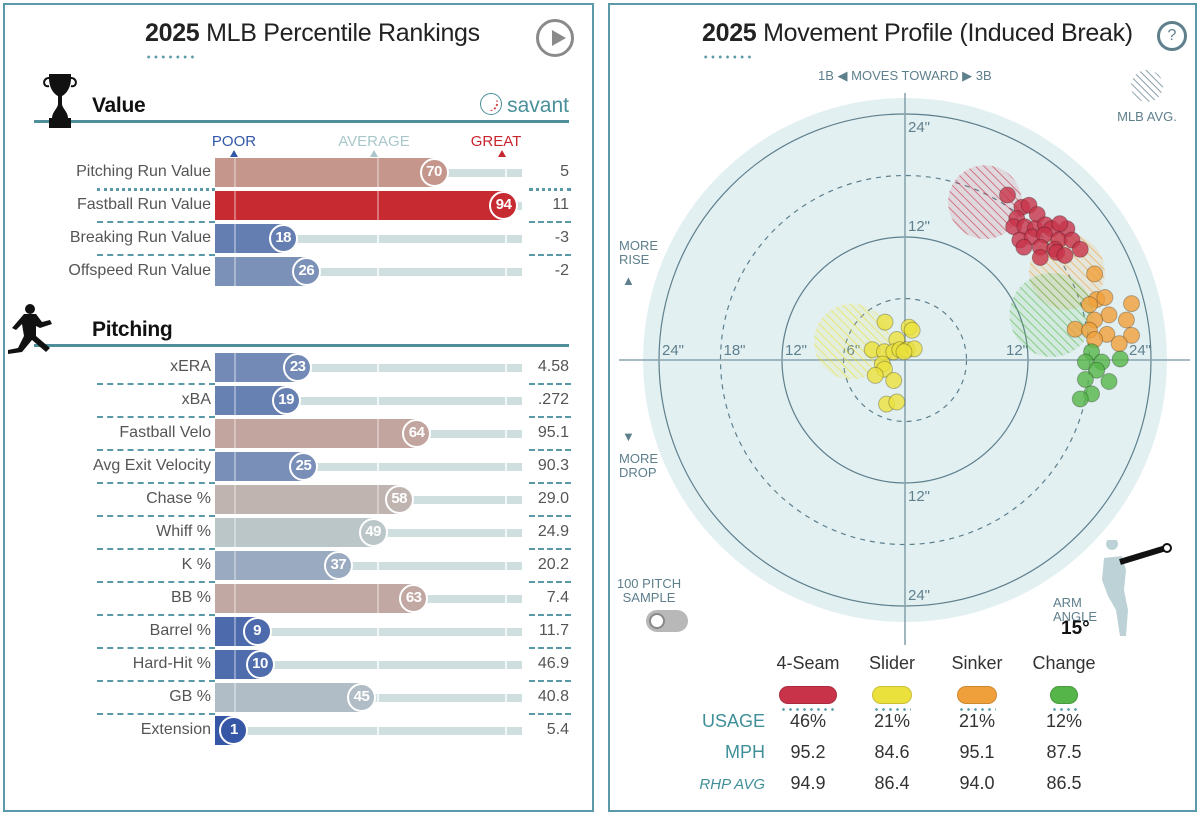 This screenshot has height=815, width=1200. Describe the element at coordinates (977, 709) in the screenshot. I see `pitch-dots` at that location.